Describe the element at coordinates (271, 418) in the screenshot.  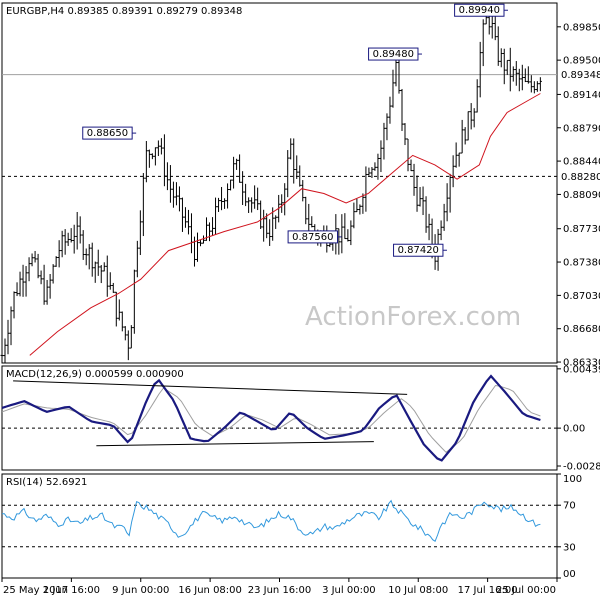
I see `macd-line` at that location.